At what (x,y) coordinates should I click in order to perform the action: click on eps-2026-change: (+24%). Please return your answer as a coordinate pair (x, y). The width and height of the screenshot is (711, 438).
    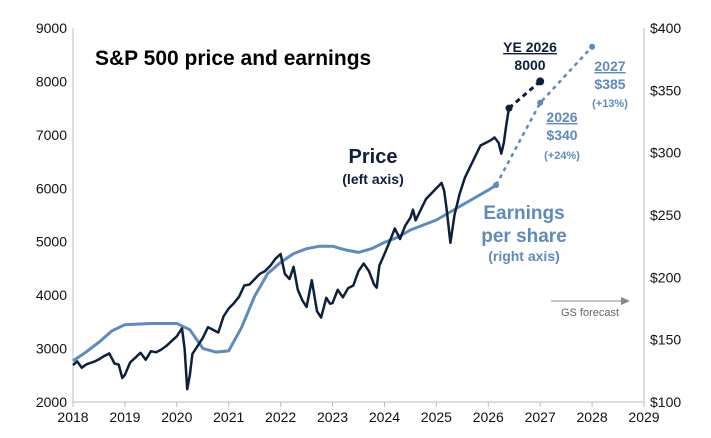
    Looking at the image, I should click on (562, 156).